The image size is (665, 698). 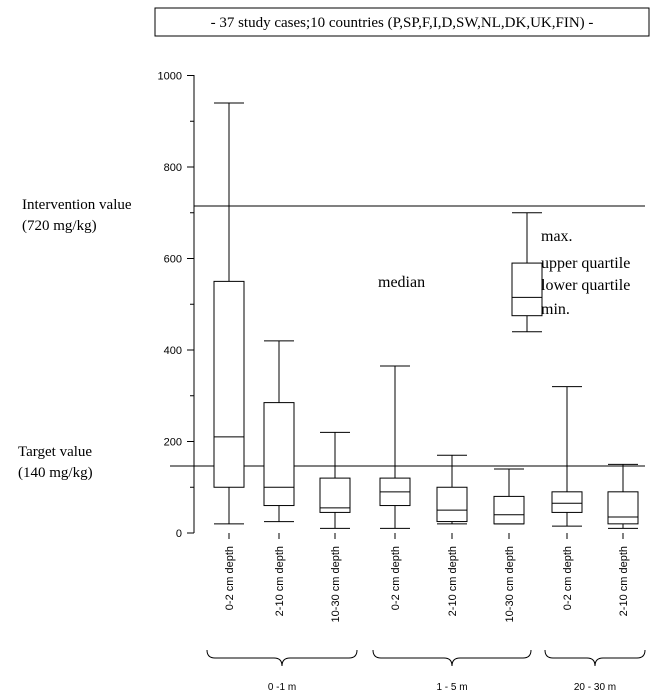 What do you see at coordinates (55, 452) in the screenshot?
I see `target-label: Target value` at bounding box center [55, 452].